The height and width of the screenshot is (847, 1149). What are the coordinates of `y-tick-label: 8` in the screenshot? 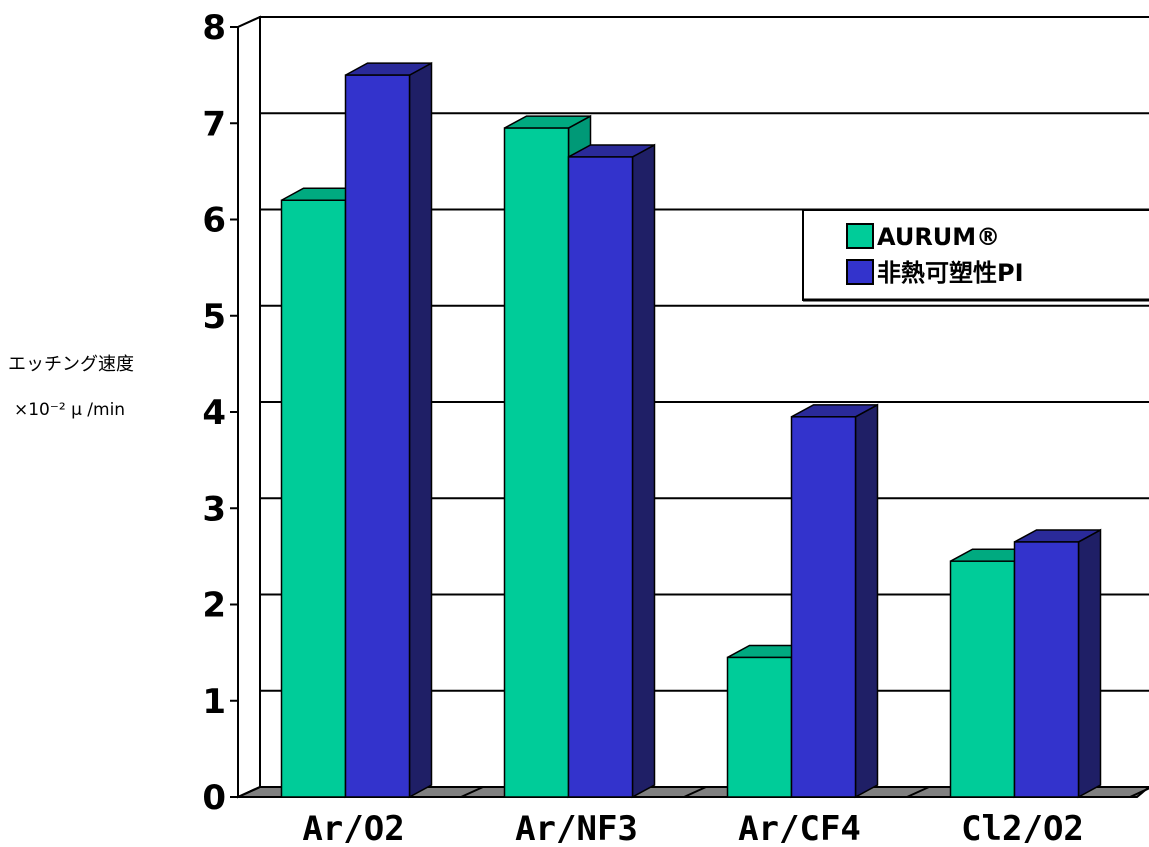 It's located at (214, 28).